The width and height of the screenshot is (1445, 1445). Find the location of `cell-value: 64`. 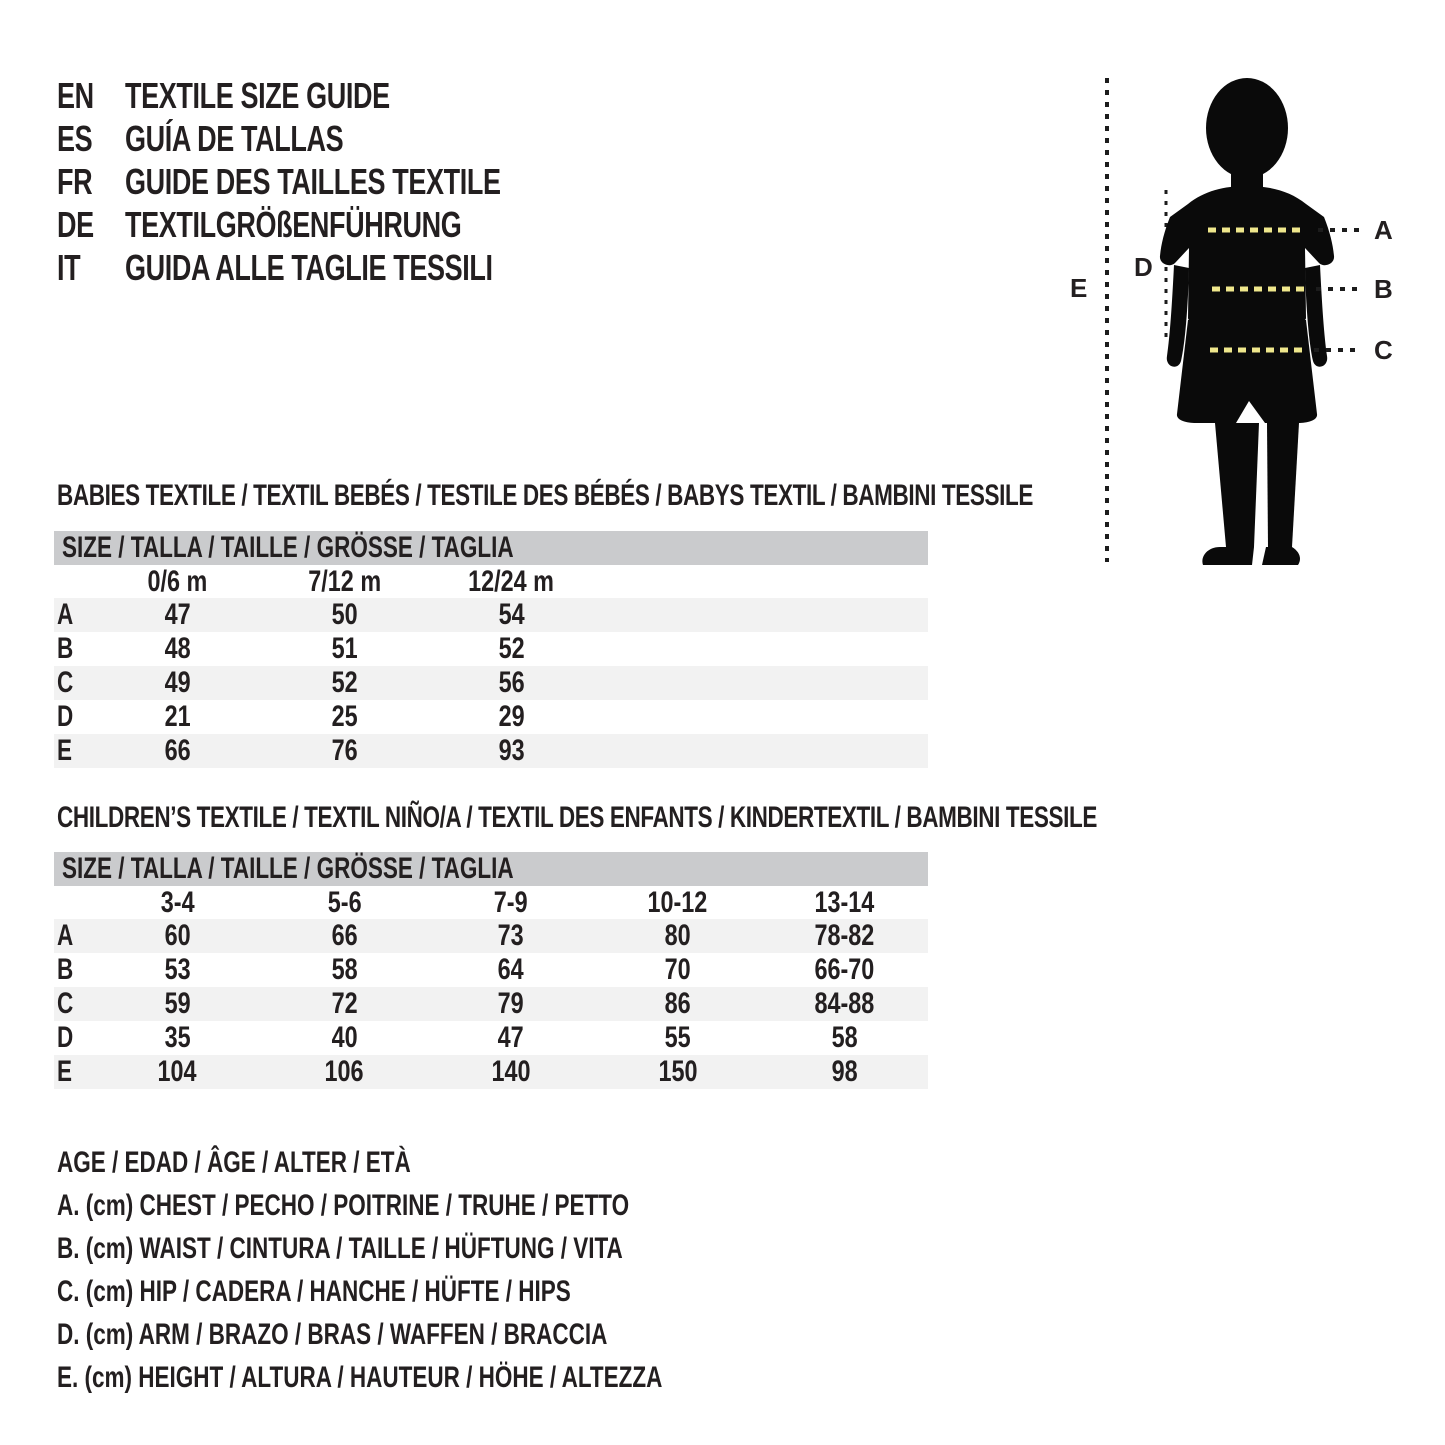

cell-value: 64 is located at coordinates (511, 969).